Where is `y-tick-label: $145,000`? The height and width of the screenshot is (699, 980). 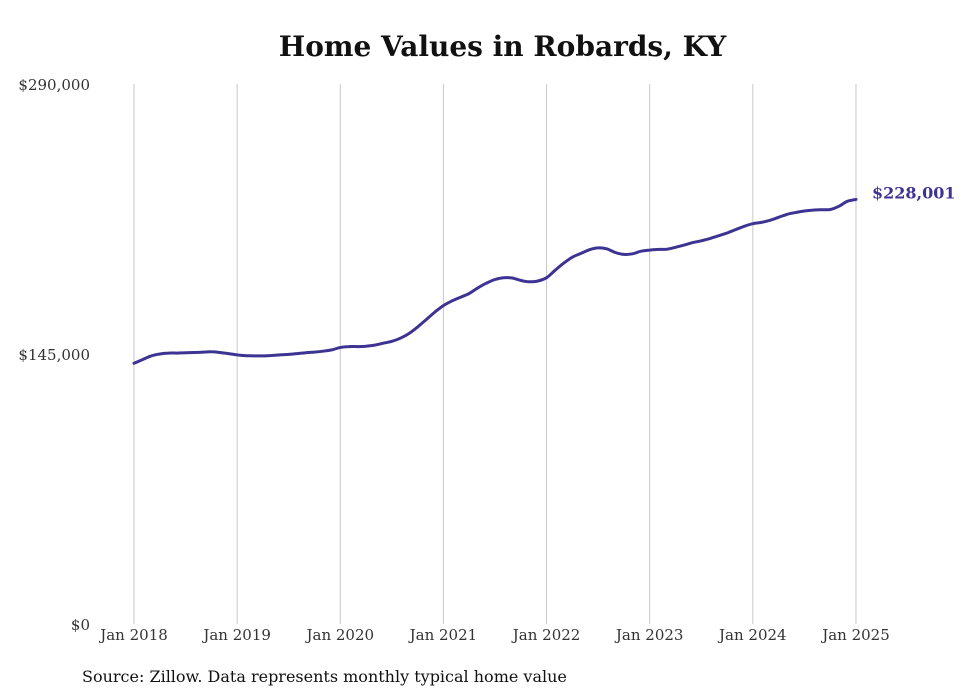 y-tick-label: $145,000 is located at coordinates (54, 355).